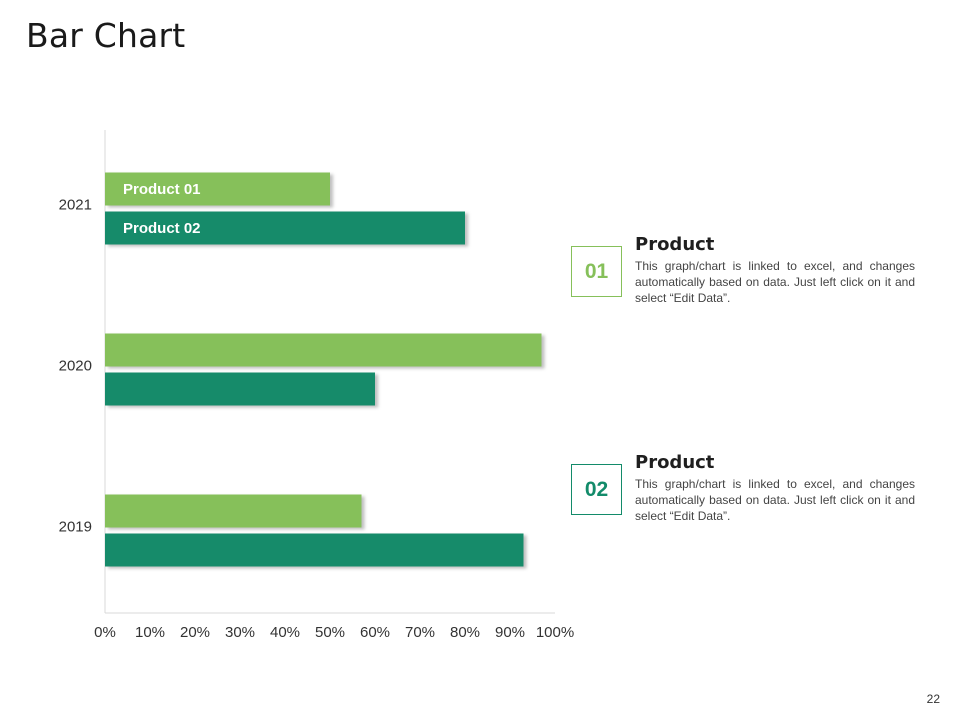 The image size is (960, 720). I want to click on x-tick-label: 10%, so click(150, 632).